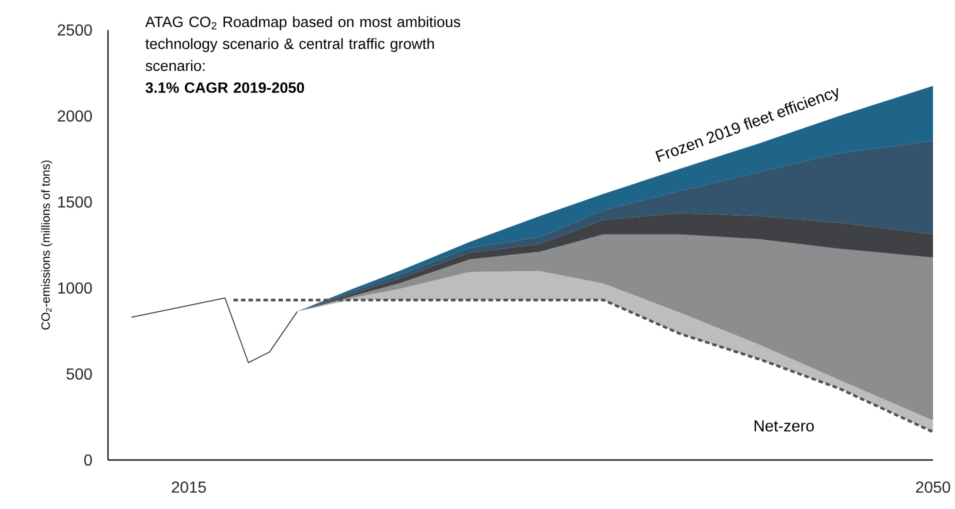  What do you see at coordinates (79, 374) in the screenshot?
I see `y-tick-label: 500` at bounding box center [79, 374].